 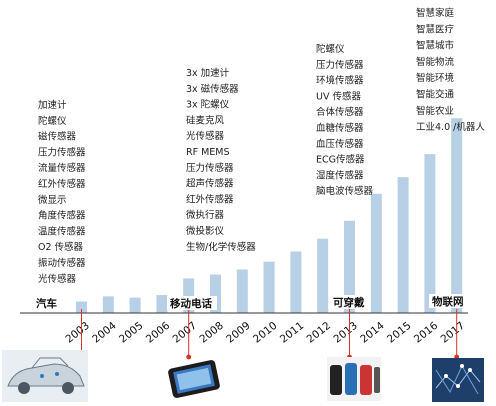 What do you see at coordinates (250, 302) in the screenshot?
I see `era-labels: 汽车 移动电话 可穿戴 物联网` at bounding box center [250, 302].